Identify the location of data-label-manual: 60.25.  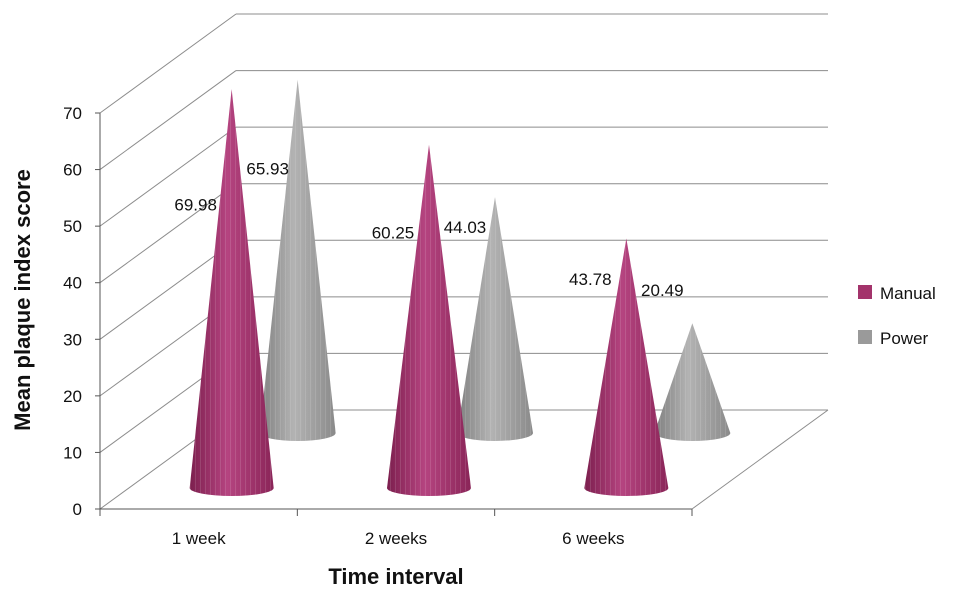
(393, 232).